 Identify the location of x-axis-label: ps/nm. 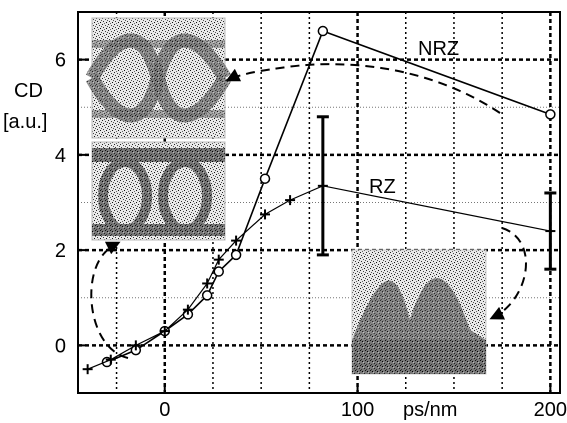
(430, 410).